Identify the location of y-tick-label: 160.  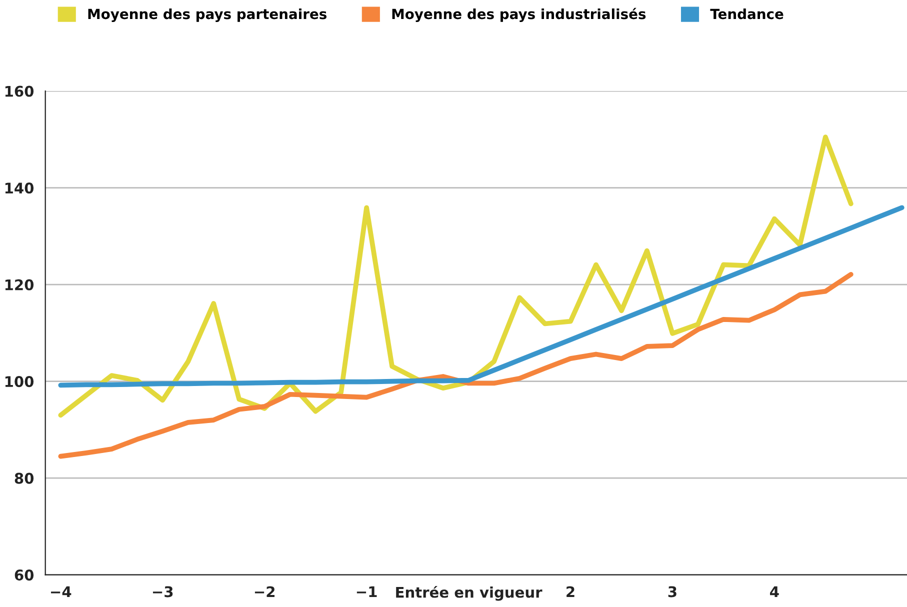
(19, 91).